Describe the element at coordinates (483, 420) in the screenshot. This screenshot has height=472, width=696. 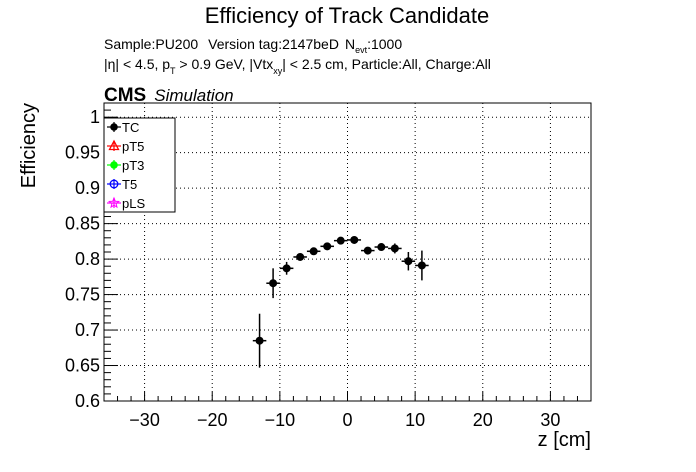
I see `x-tick-label: 20` at that location.